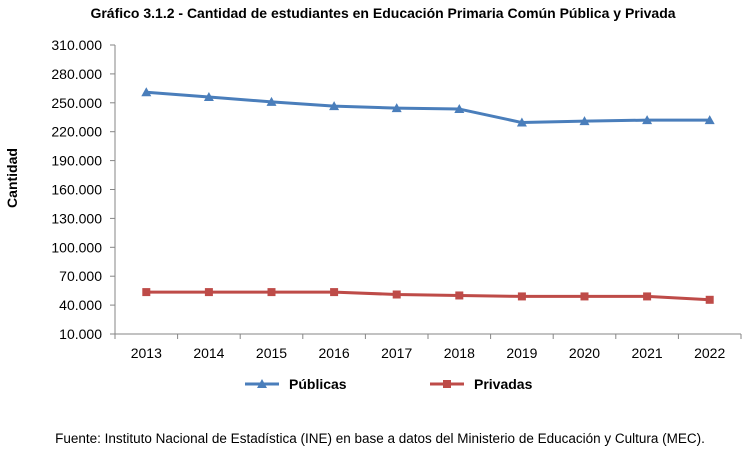  What do you see at coordinates (76, 190) in the screenshot?
I see `y-tick-label: 160.000` at bounding box center [76, 190].